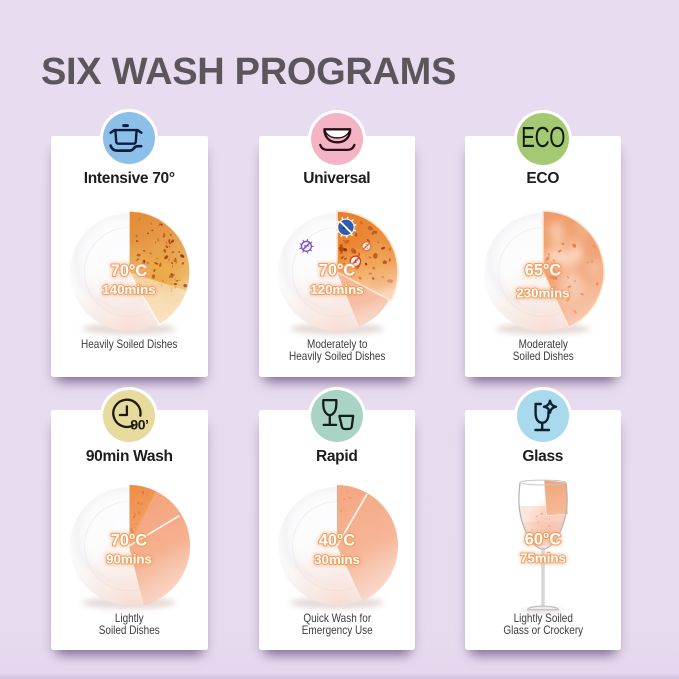  I want to click on svg-text: 140mins, so click(129, 289).